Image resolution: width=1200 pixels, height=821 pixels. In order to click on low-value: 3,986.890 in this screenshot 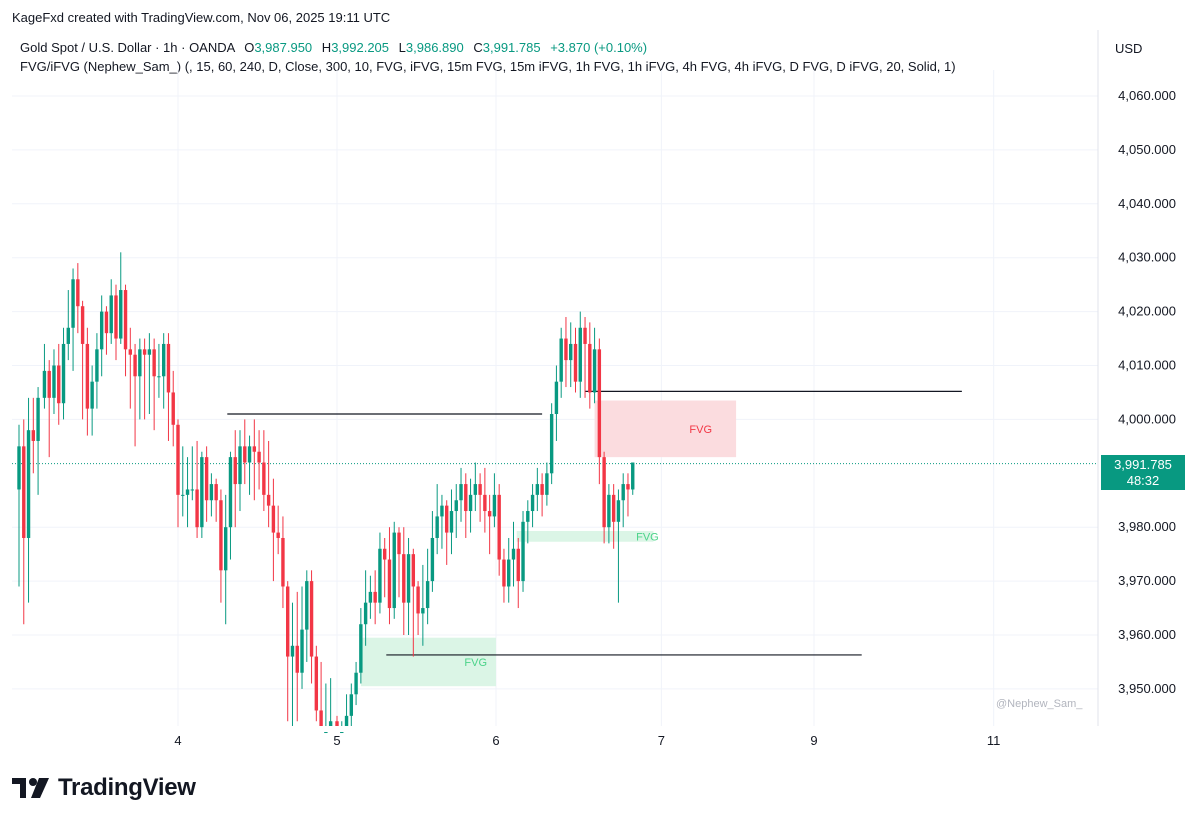, I will do `click(434, 47)`.